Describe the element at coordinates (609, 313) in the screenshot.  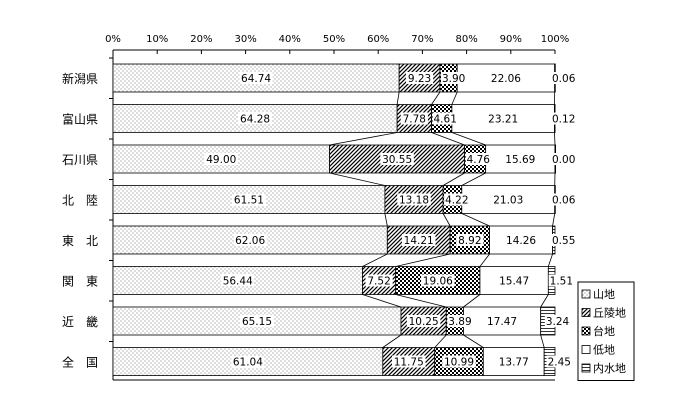
I see `legend-label: 丘陵地` at that location.